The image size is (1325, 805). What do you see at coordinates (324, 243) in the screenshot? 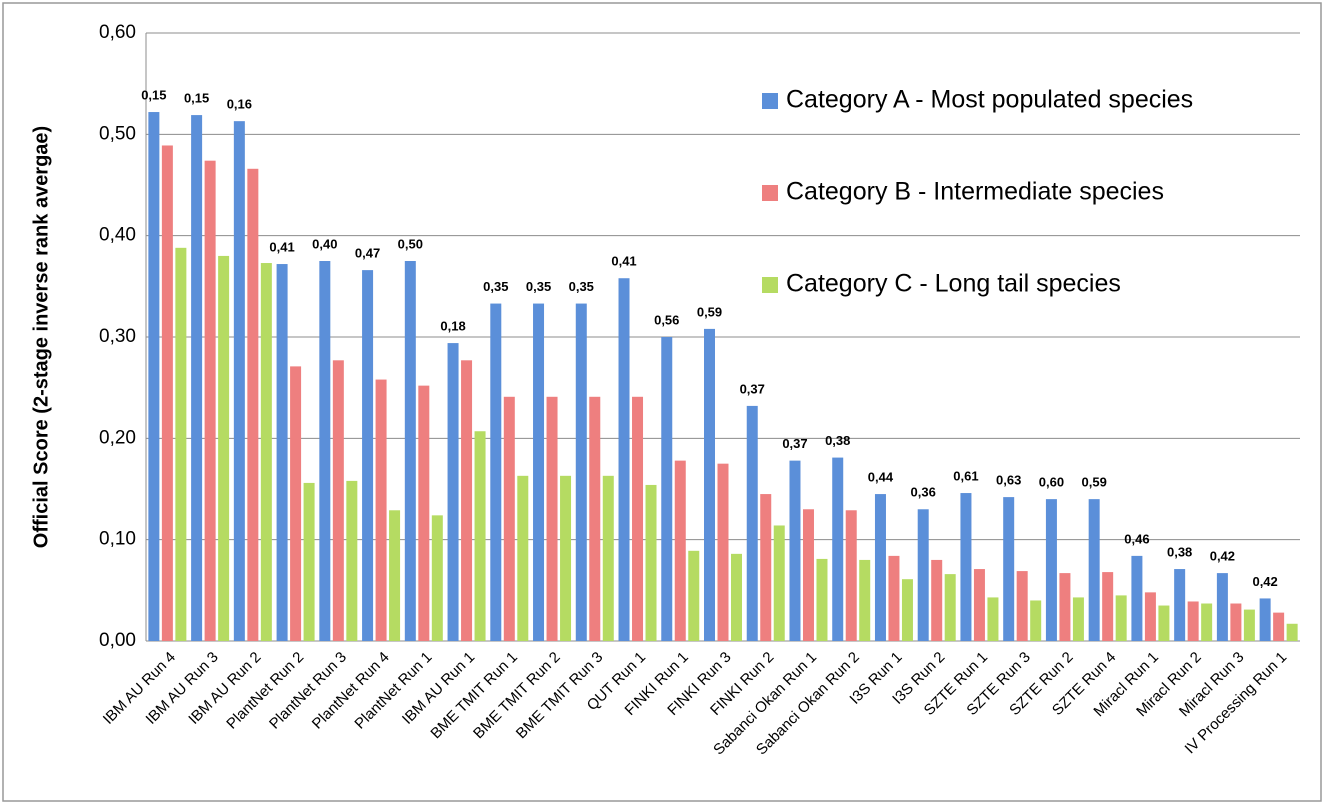
I see `group-label: 0,40` at bounding box center [324, 243].